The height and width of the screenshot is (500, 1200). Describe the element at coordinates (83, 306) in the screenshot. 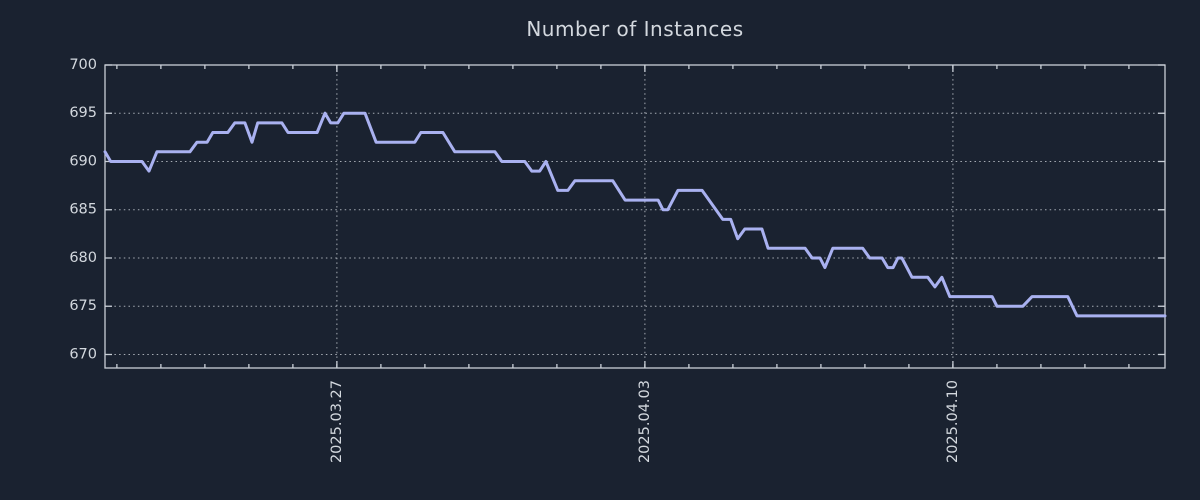

I see `y-tick-label: 675` at that location.